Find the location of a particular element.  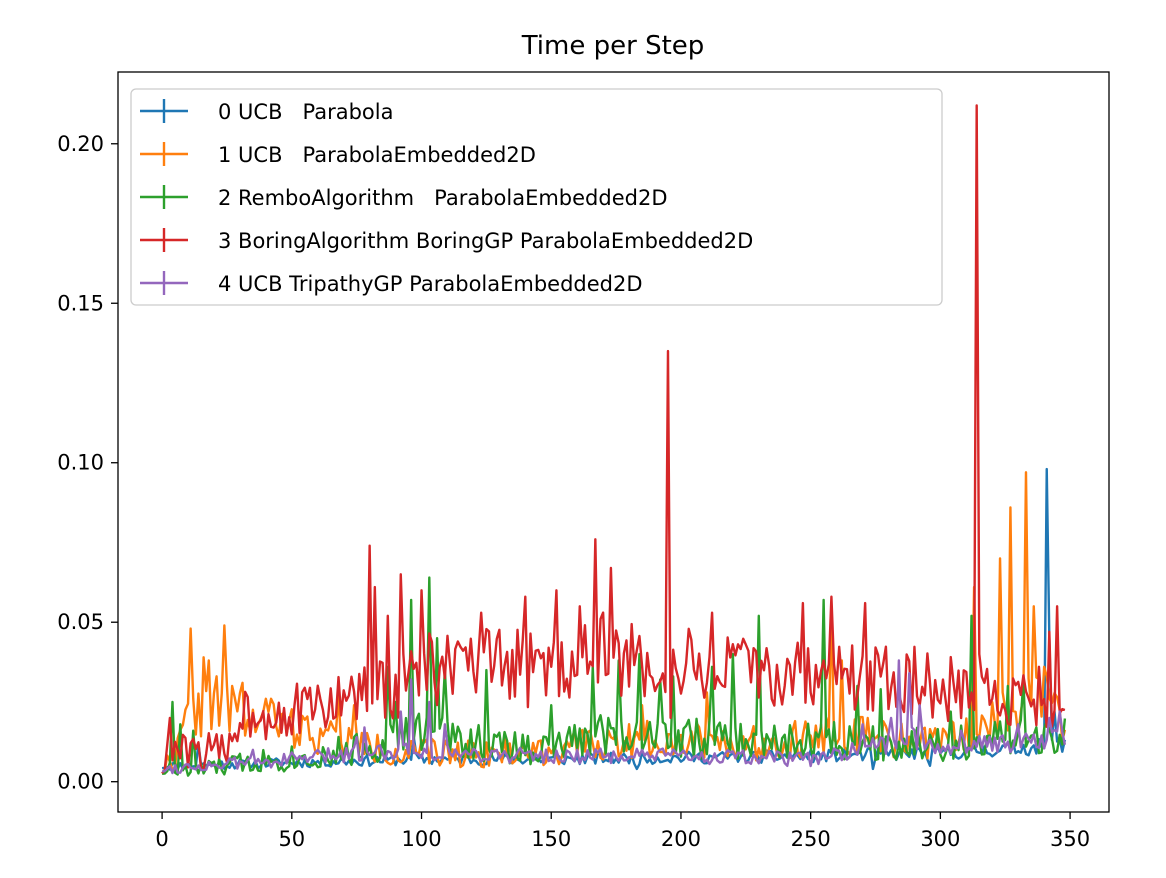

y-tick-label: 0.20 is located at coordinates (80, 144).